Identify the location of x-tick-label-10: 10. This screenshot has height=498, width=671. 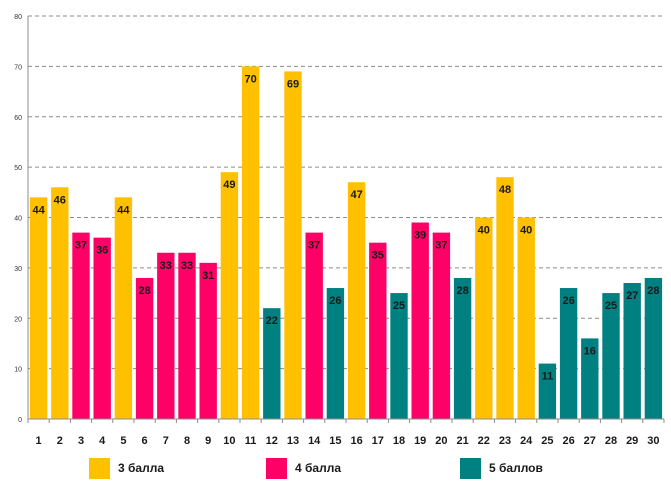
(229, 441).